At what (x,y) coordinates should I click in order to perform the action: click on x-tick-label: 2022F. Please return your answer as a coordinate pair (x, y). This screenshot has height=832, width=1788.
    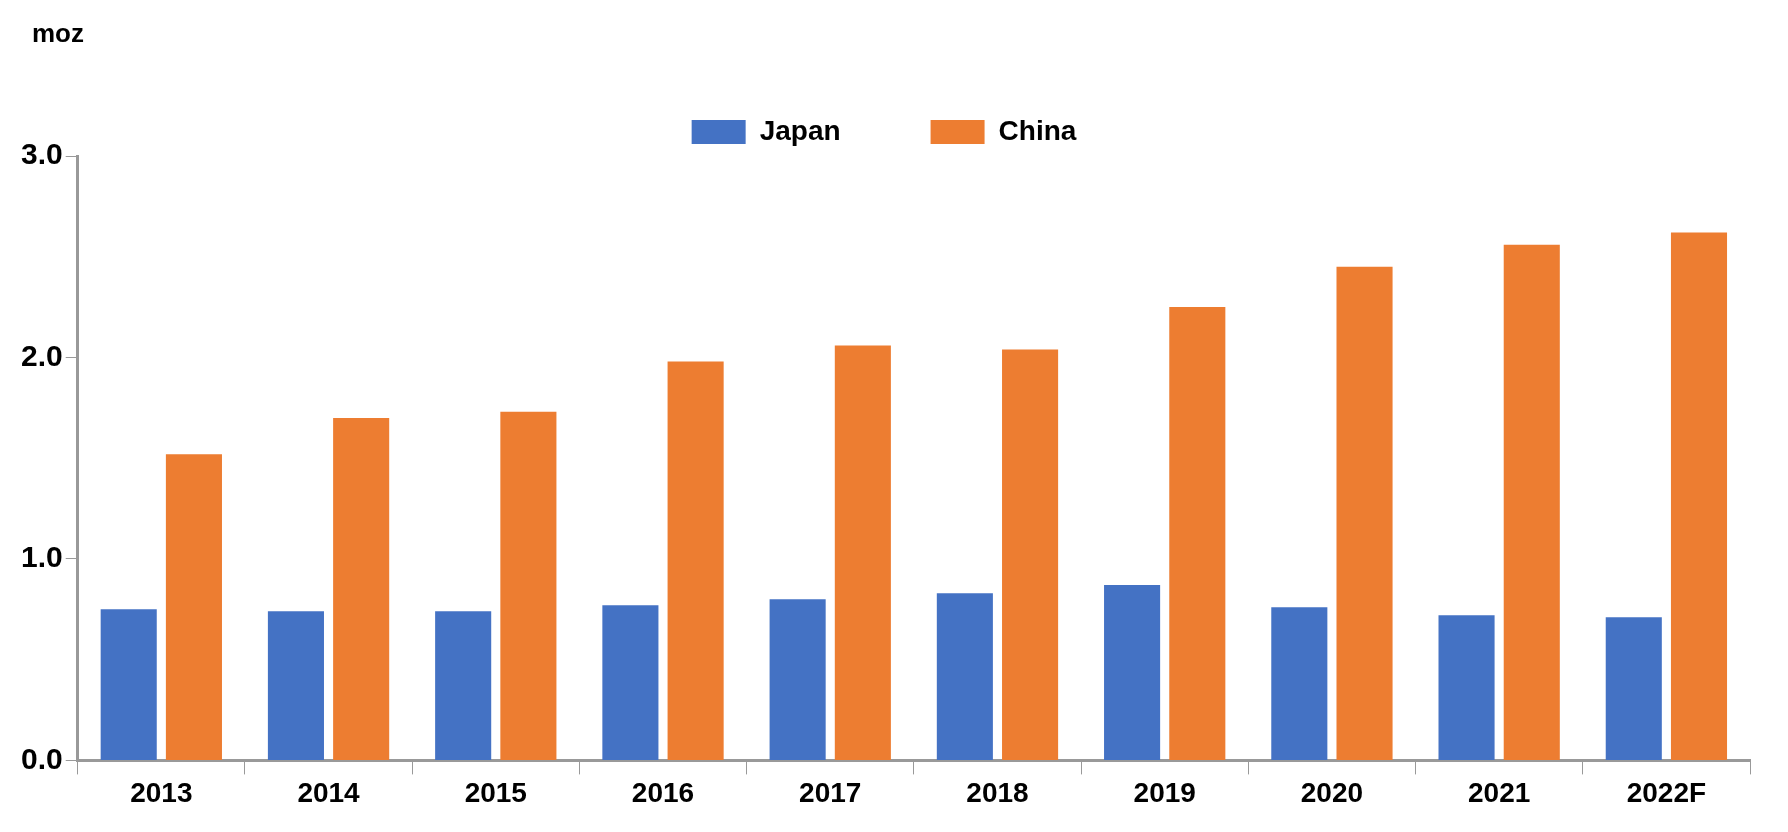
    Looking at the image, I should click on (1666, 792).